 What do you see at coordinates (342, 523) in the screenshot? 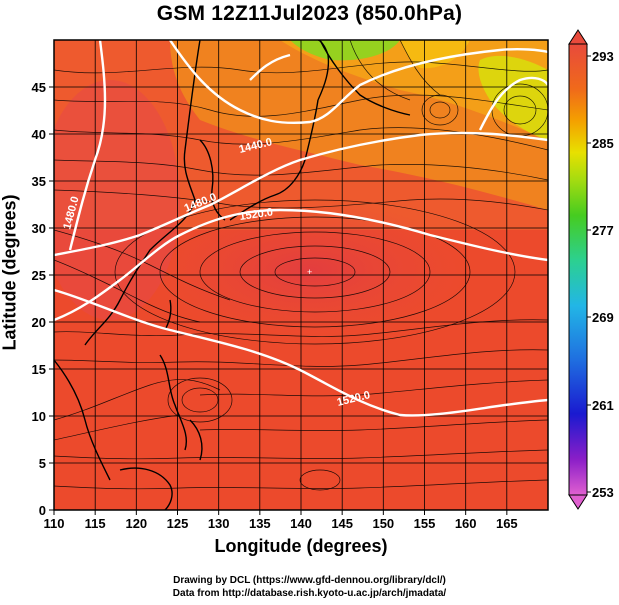
I see `x-tick-label: 145` at bounding box center [342, 523].